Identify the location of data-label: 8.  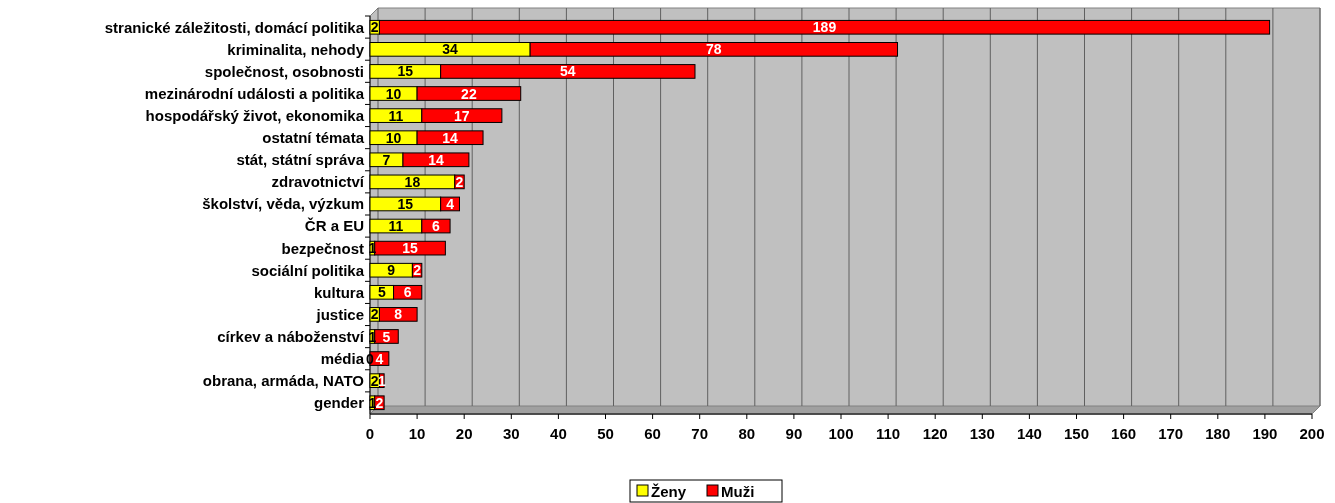
(398, 314).